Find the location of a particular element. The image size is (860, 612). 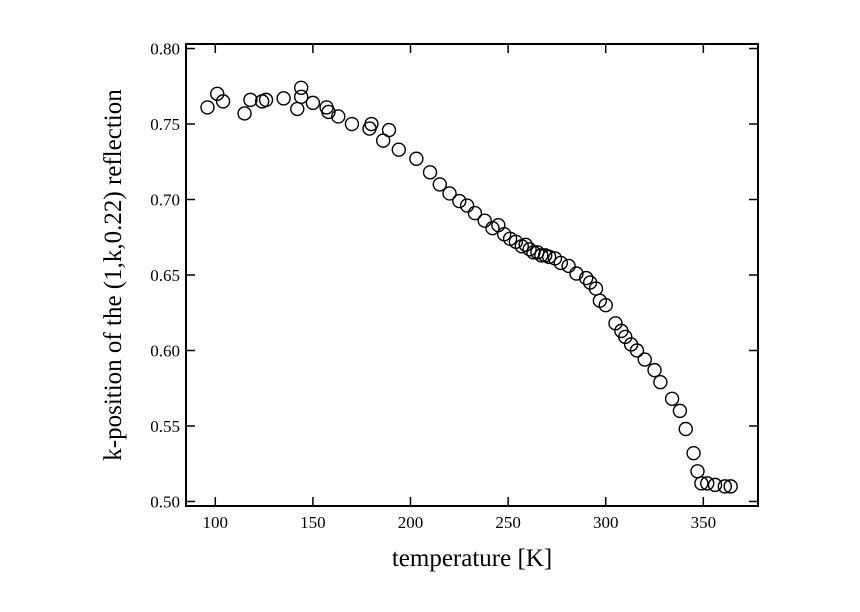

x-tick-label: 150 is located at coordinates (313, 522).